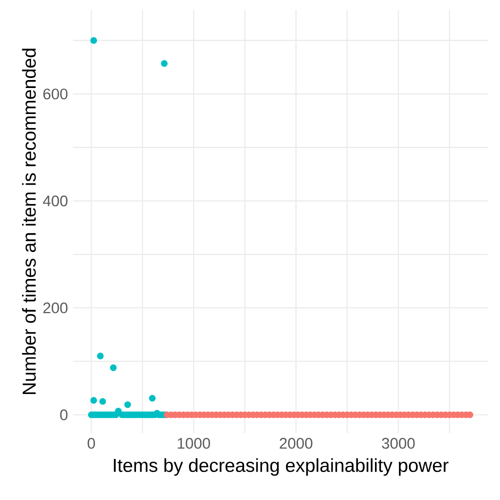 This screenshot has width=500, height=500. What do you see at coordinates (91, 443) in the screenshot?
I see `x-tick-label: 0` at bounding box center [91, 443].